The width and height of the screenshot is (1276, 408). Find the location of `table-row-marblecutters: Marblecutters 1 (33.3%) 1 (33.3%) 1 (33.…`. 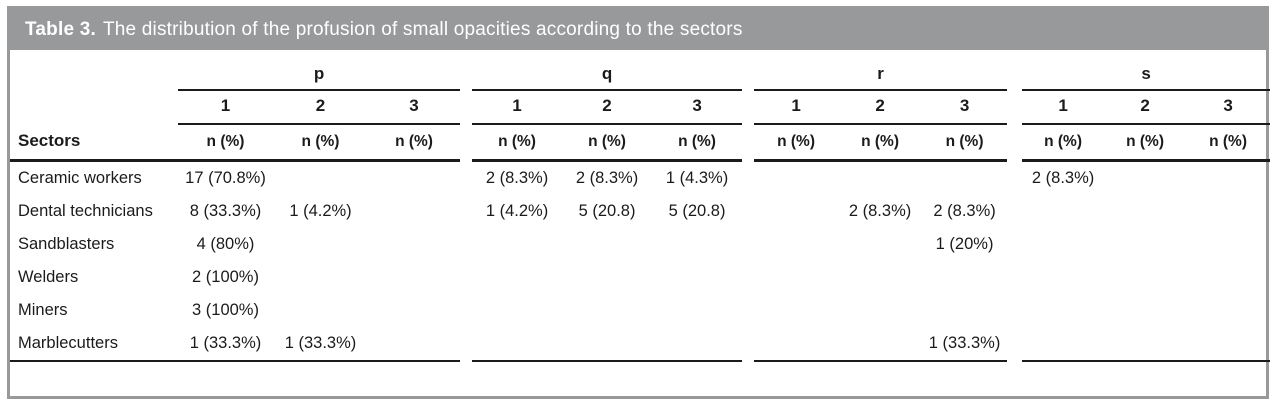

table-row-marblecutters: Marblecutters 1 (33.3%) 1 (33.3%) 1 (33.… is located at coordinates (640, 344).